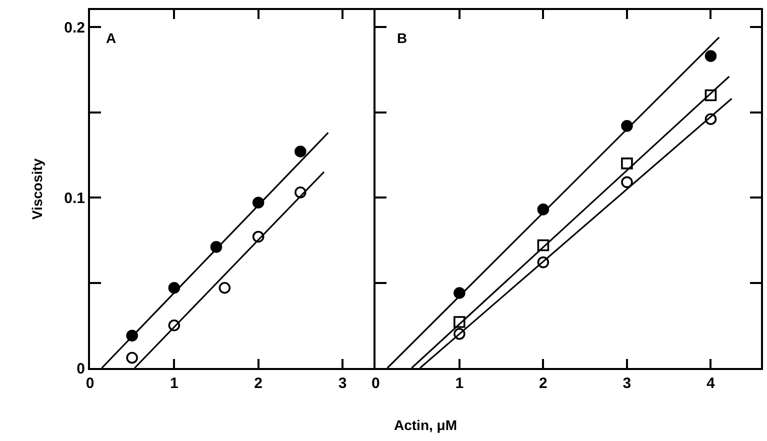  Describe the element at coordinates (37, 189) in the screenshot. I see `y-axis-title: Viscosity` at that location.